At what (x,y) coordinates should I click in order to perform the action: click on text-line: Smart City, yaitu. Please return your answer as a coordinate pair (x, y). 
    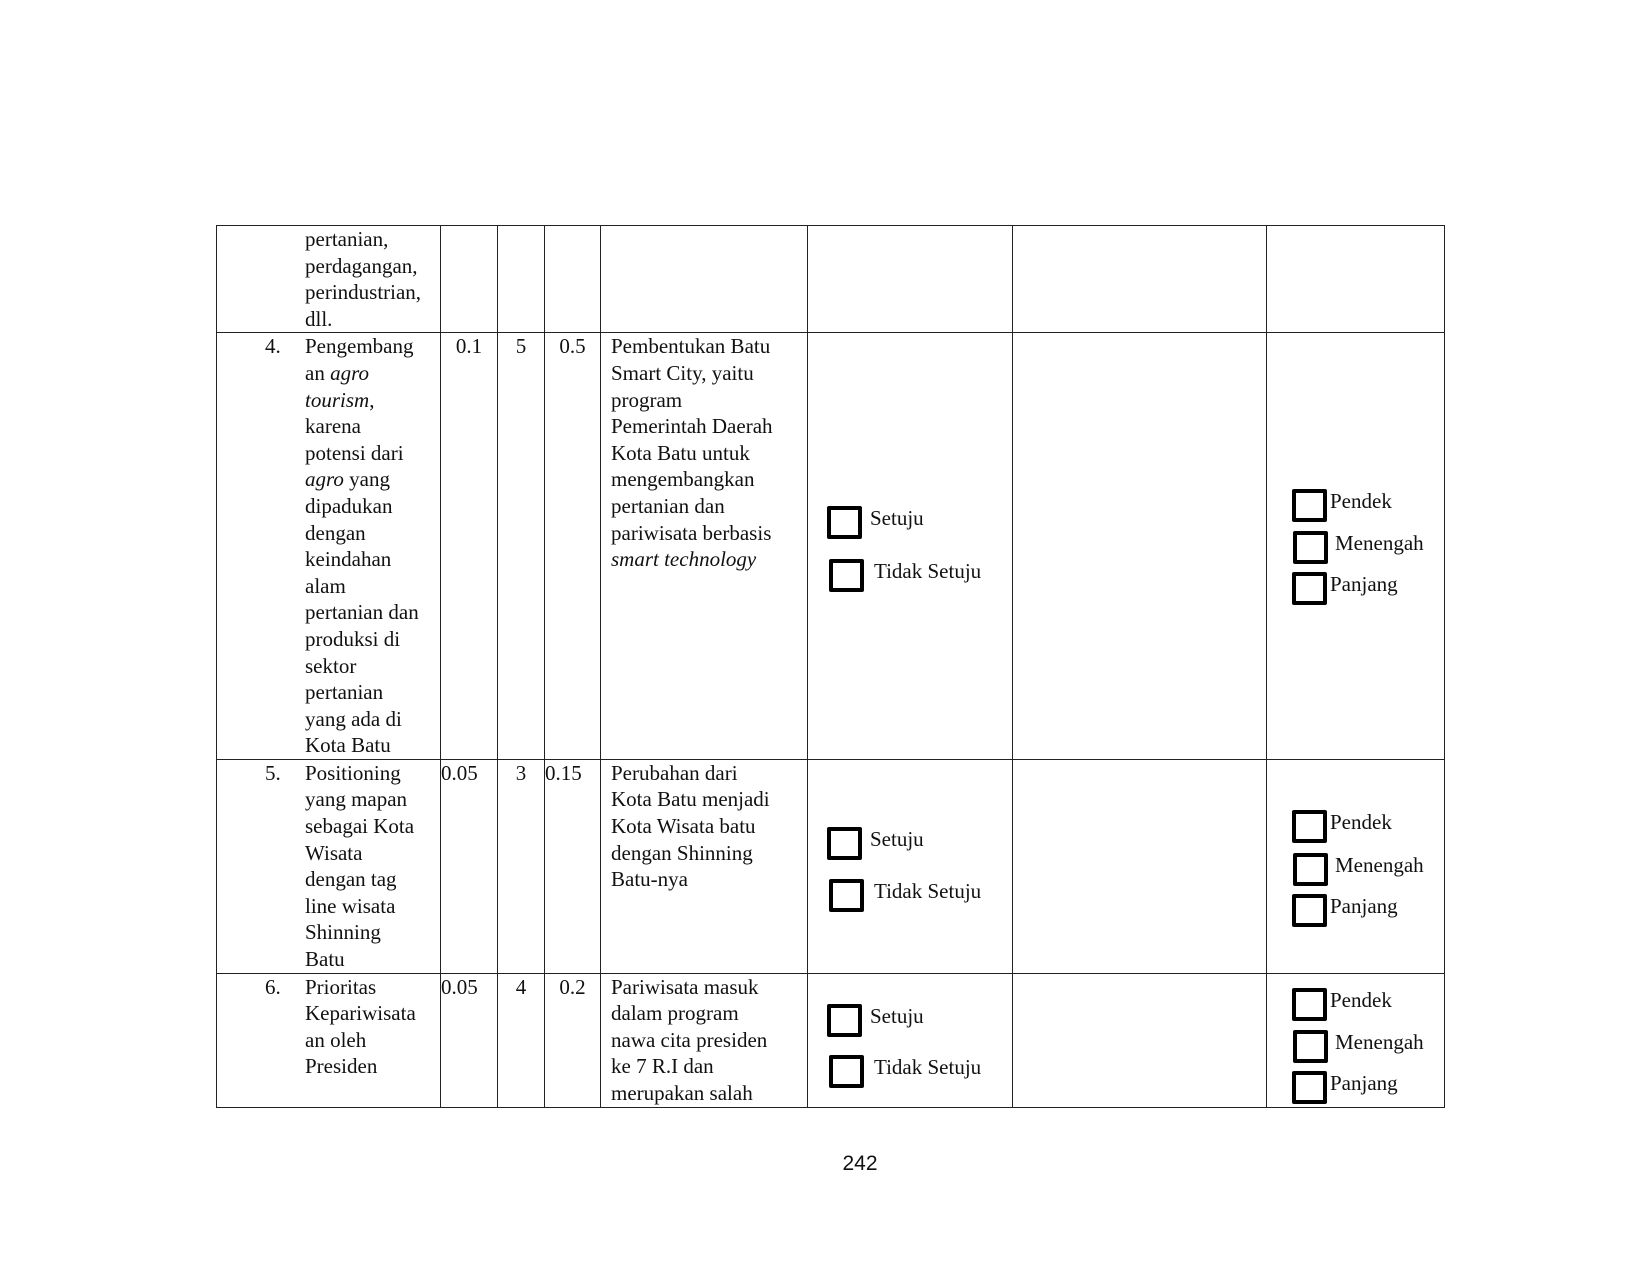
    Looking at the image, I should click on (682, 372).